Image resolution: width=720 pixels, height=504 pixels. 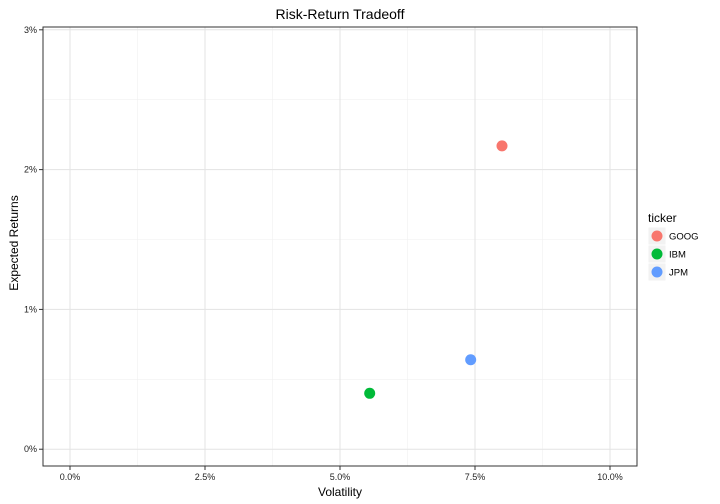 What do you see at coordinates (30, 239) in the screenshot?
I see `y-axis-tick-labels: 0% 1% 2% 3%` at bounding box center [30, 239].